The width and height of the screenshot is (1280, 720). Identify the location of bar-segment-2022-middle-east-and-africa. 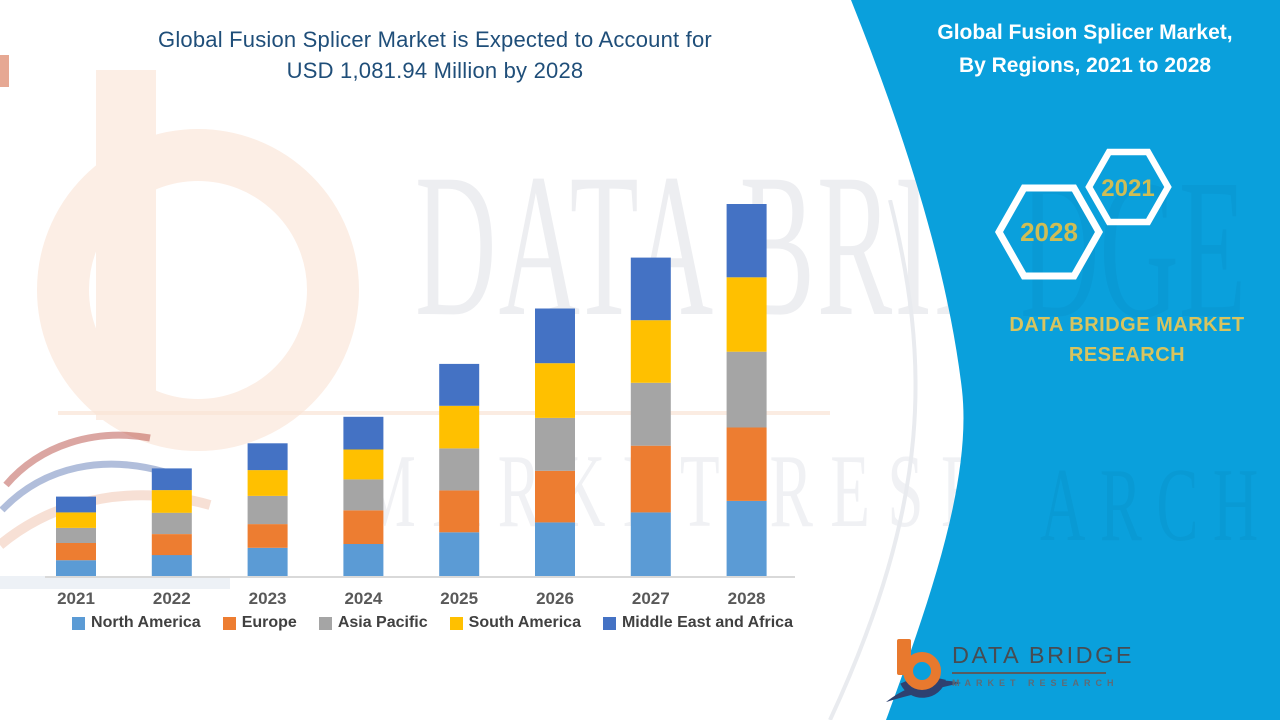
(171, 479).